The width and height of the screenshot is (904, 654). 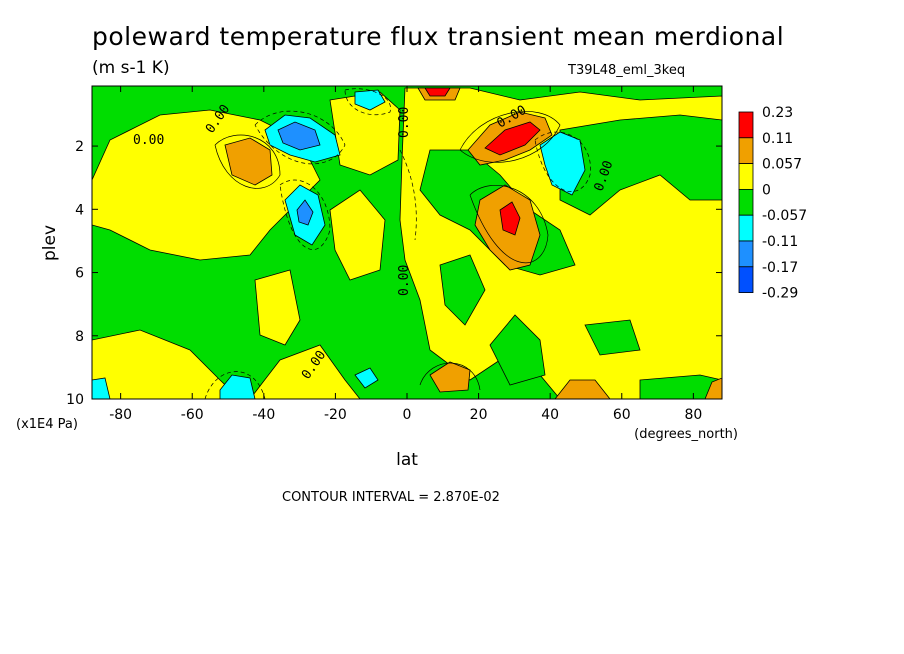 What do you see at coordinates (780, 242) in the screenshot?
I see `colorbar-label: -0.11` at bounding box center [780, 242].